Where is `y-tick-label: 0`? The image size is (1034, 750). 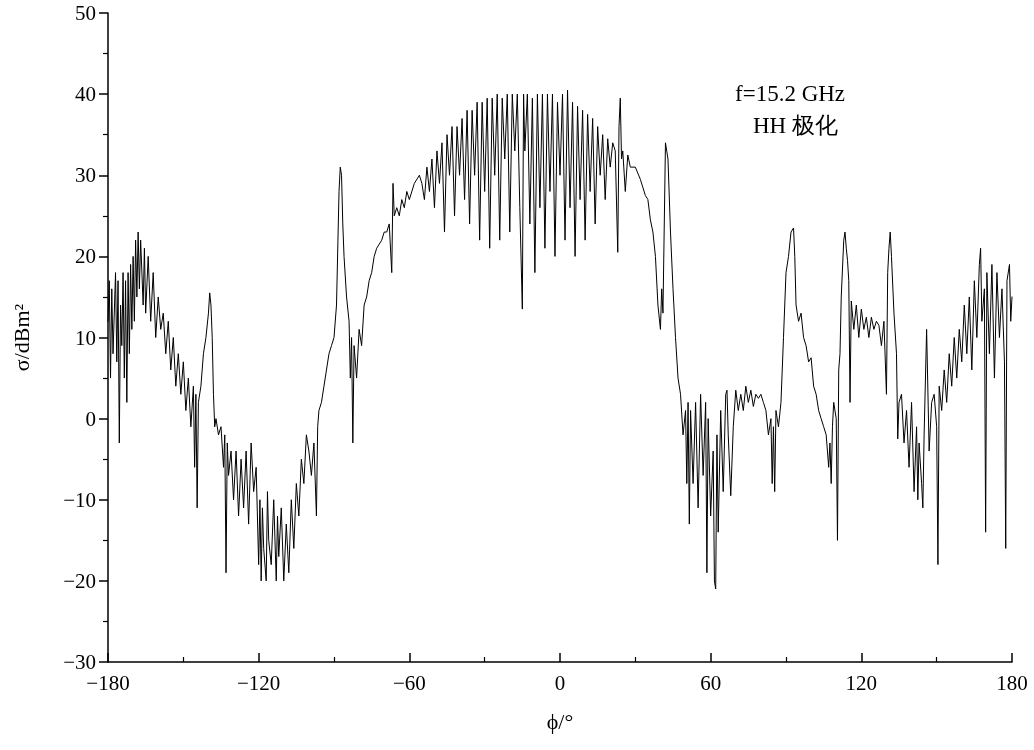 y-tick-label: 0 is located at coordinates (90, 418).